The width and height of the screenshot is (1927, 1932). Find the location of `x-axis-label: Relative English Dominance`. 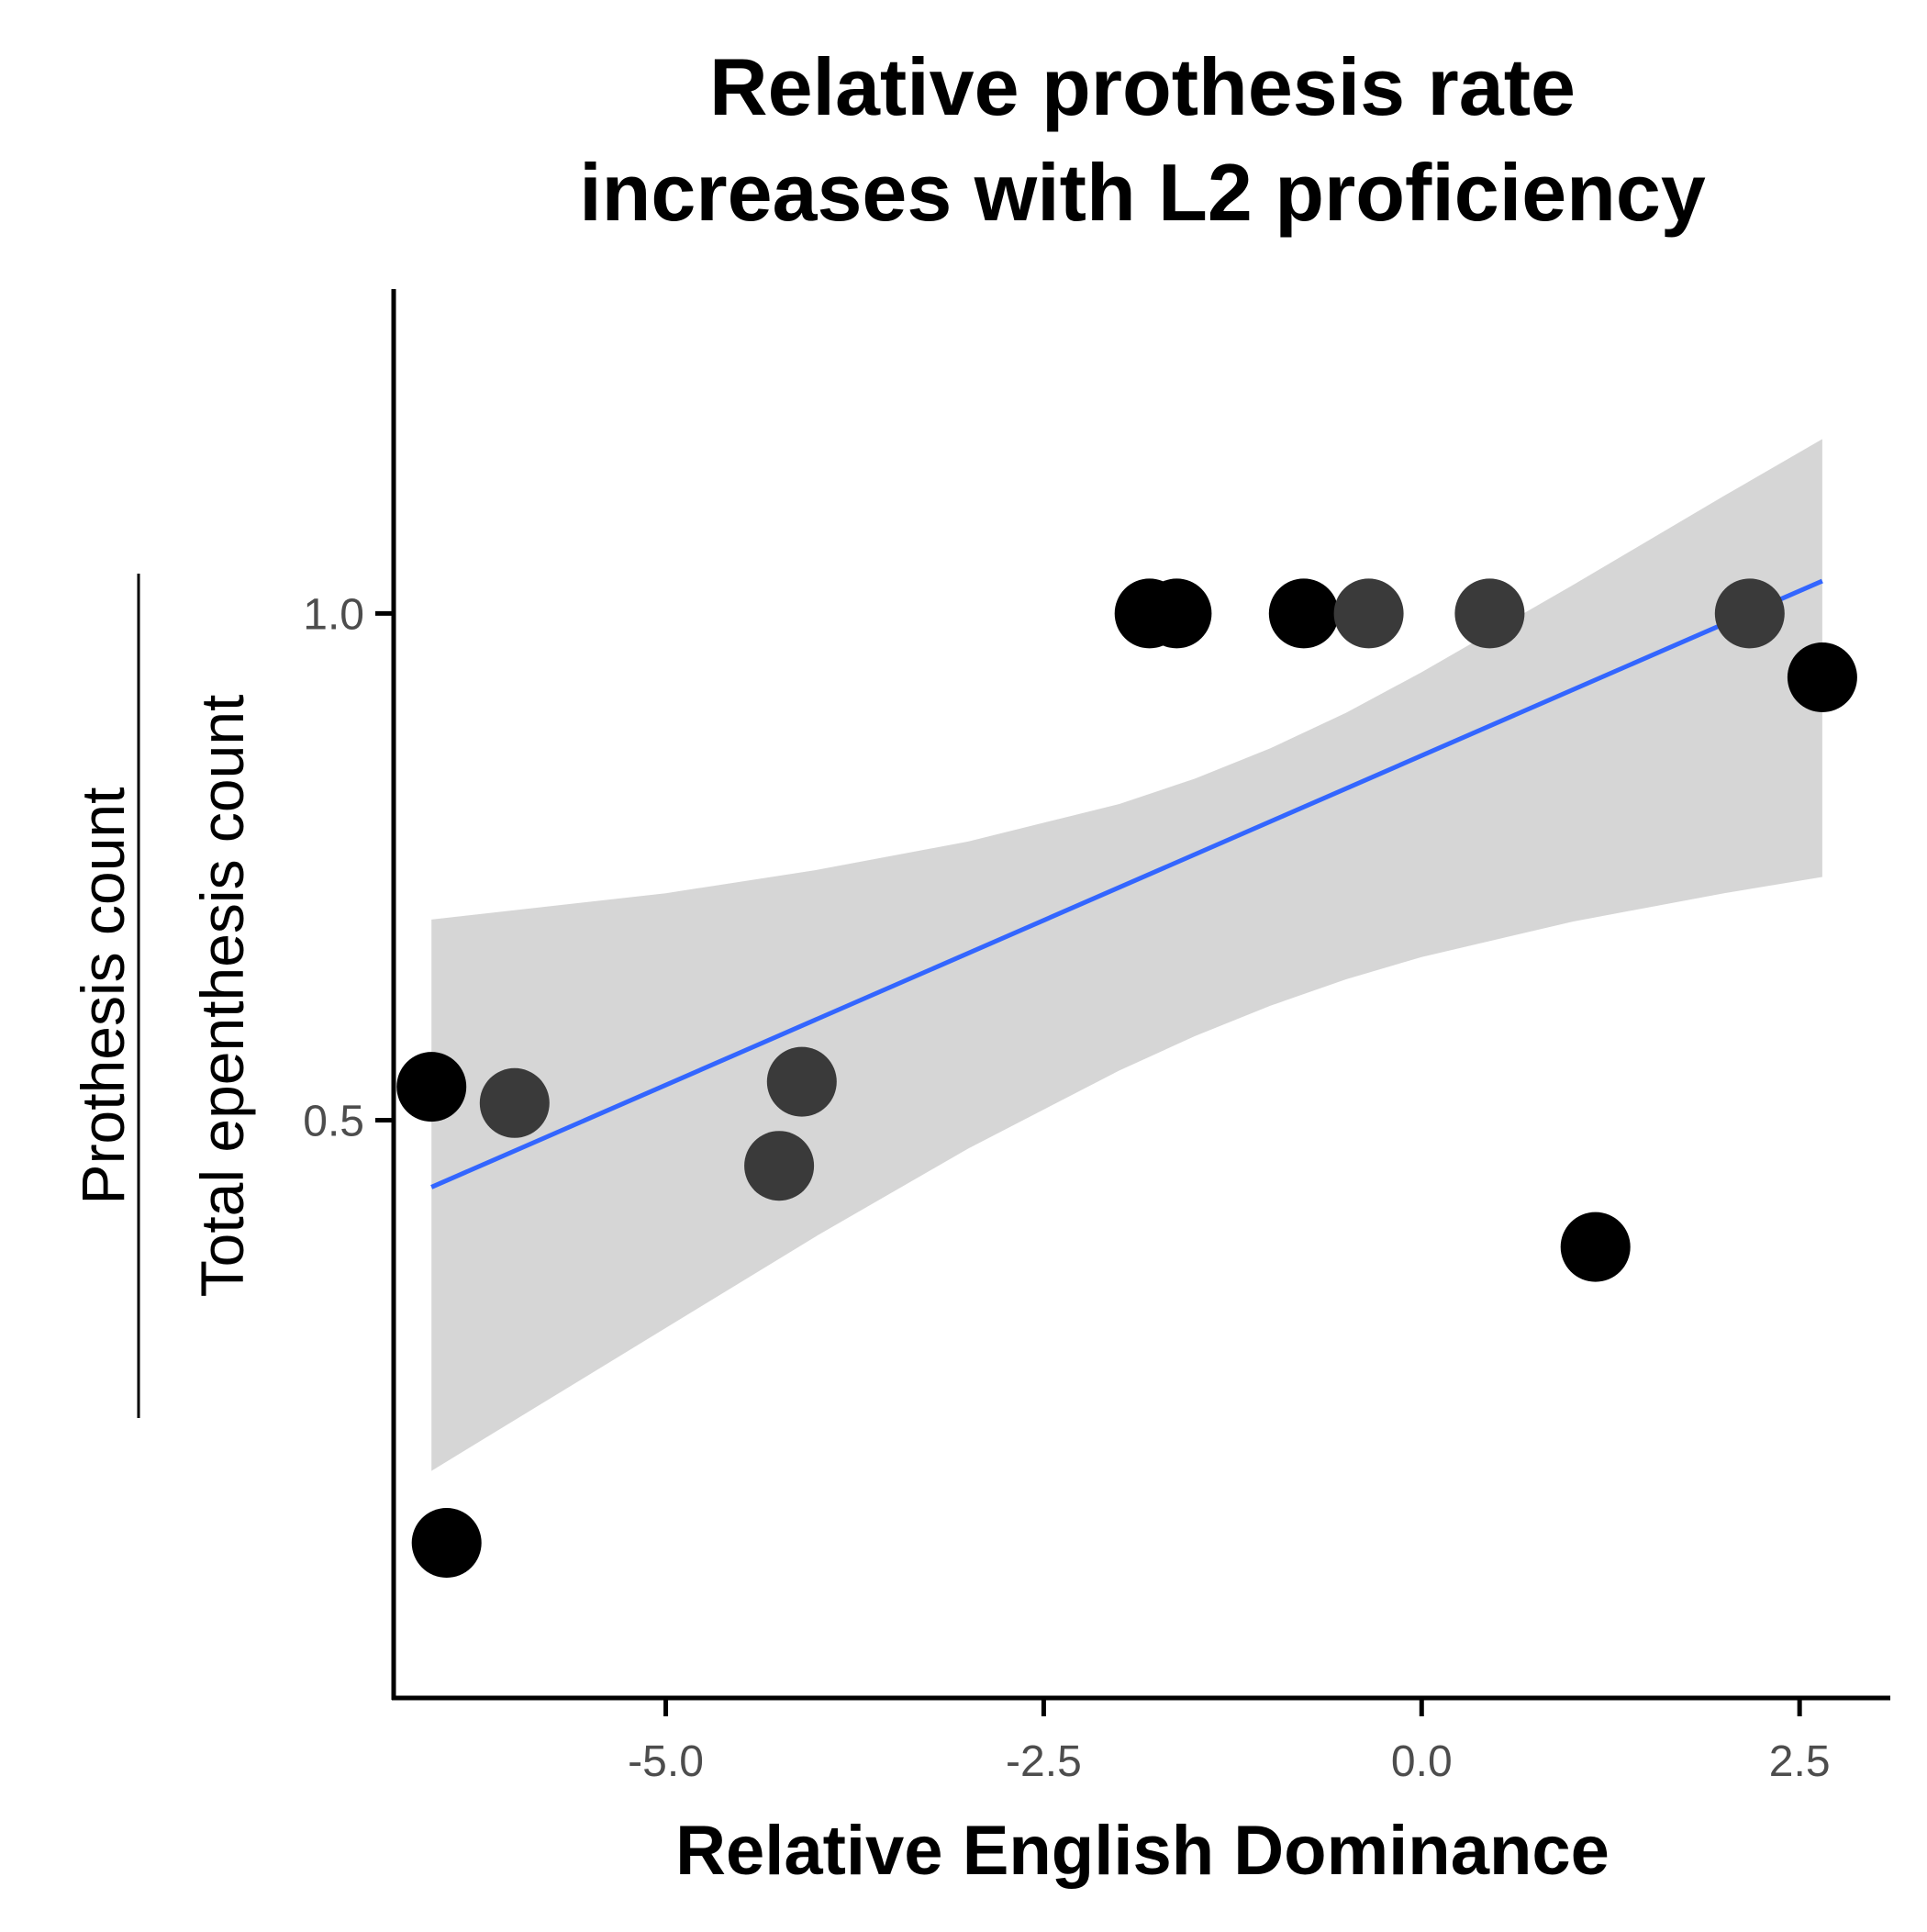

x-axis-label: Relative English Dominance is located at coordinates (1142, 1851).